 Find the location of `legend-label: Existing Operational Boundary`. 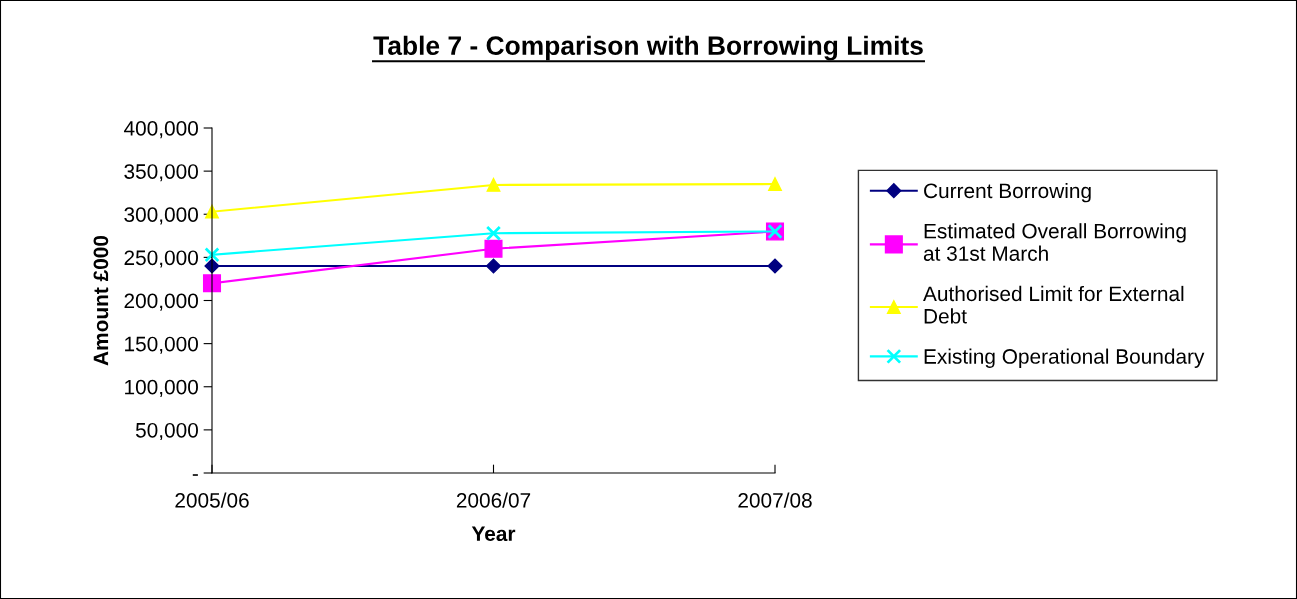

legend-label: Existing Operational Boundary is located at coordinates (1064, 358).